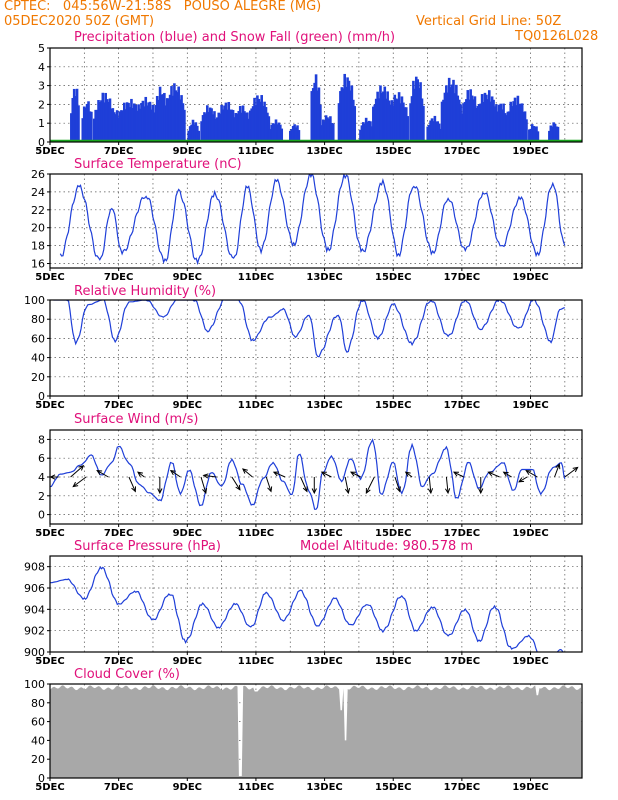 This screenshot has width=618, height=800. I want to click on x-tick-label: 11DEC, so click(256, 787).